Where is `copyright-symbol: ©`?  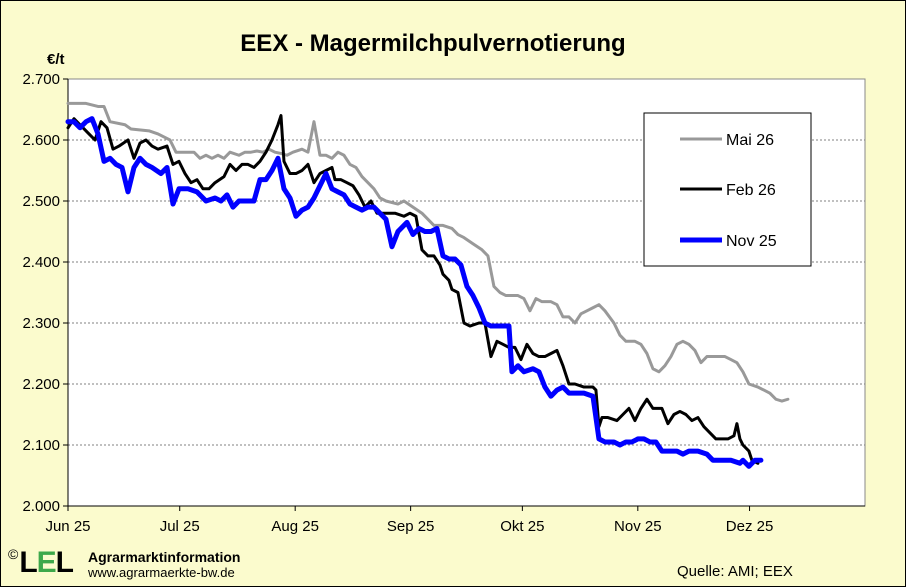
copyright-symbol: © is located at coordinates (13, 554).